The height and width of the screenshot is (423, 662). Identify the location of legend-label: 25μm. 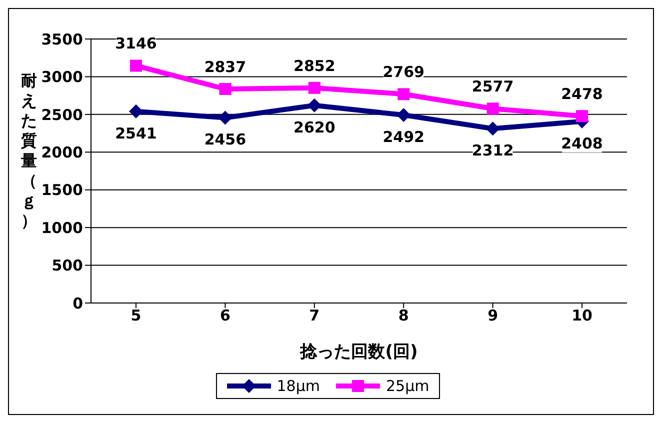
(408, 386).